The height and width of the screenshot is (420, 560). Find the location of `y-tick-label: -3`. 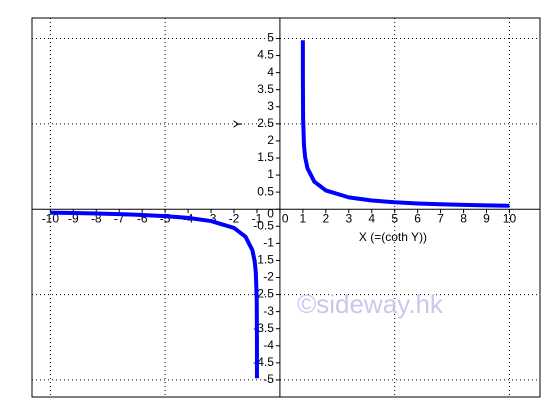

y-tick-label: -3 is located at coordinates (268, 311).